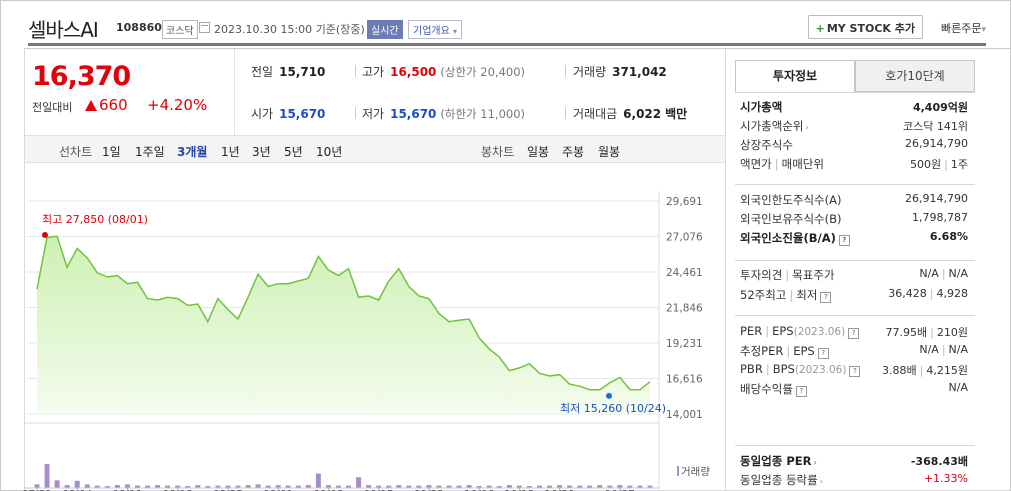 Image resolution: width=1011 pixels, height=491 pixels. I want to click on quote-prev: 전일 15,710, so click(288, 71).